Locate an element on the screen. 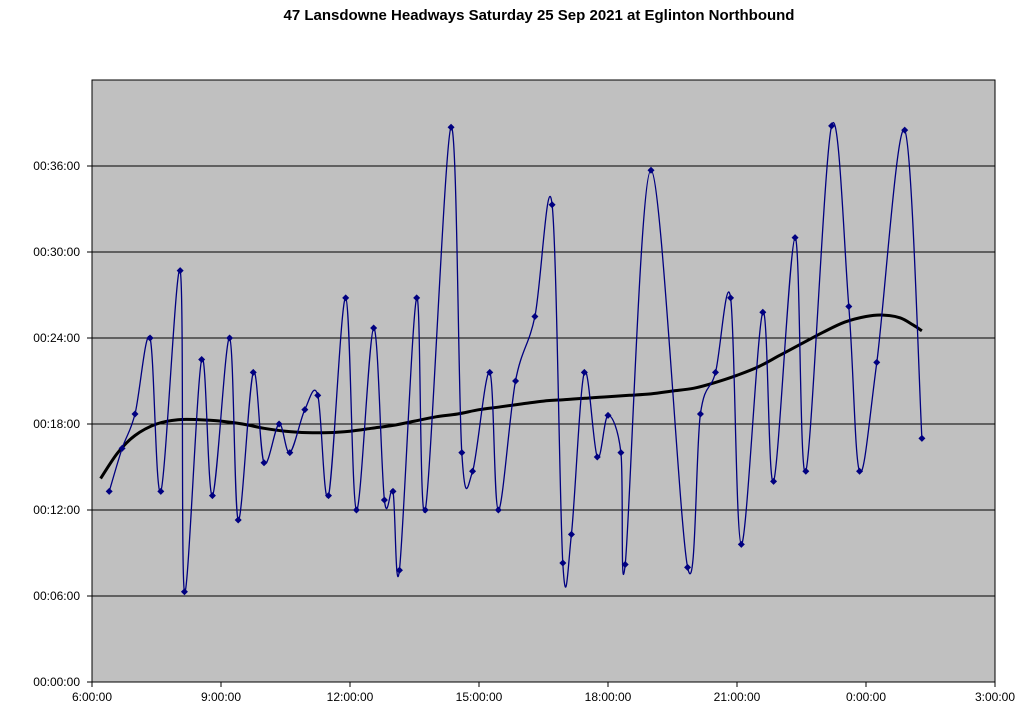 This screenshot has width=1024, height=717. y-tick-label: 00:00:00 is located at coordinates (56, 682).